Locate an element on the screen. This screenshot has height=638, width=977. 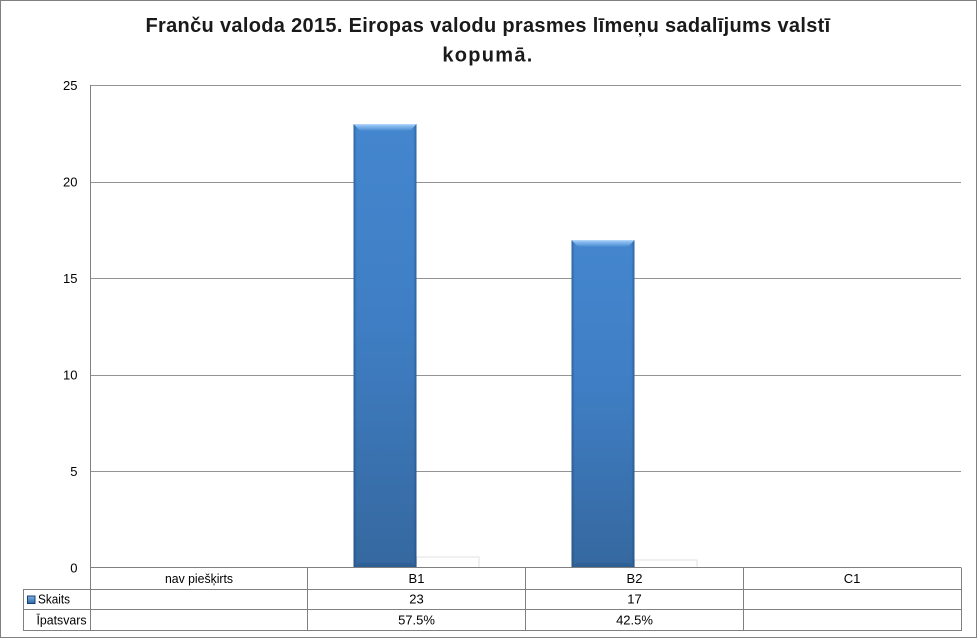
svg-text: B2 is located at coordinates (635, 578).